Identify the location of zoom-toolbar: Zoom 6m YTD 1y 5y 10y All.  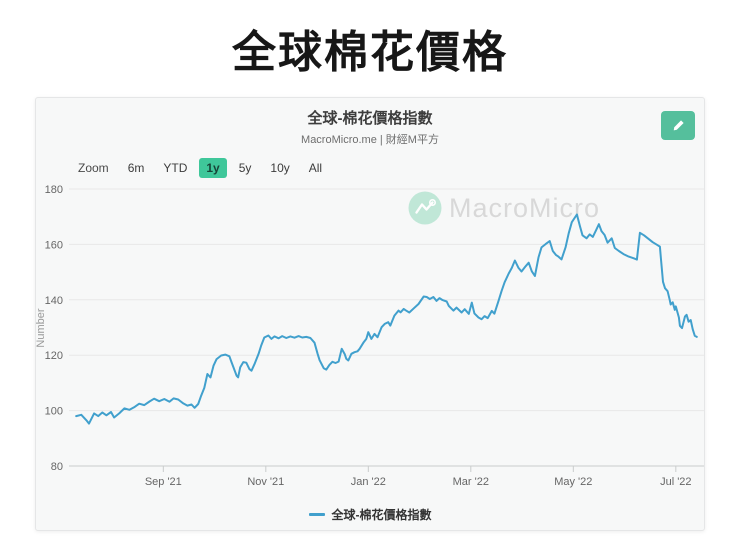
(203, 168).